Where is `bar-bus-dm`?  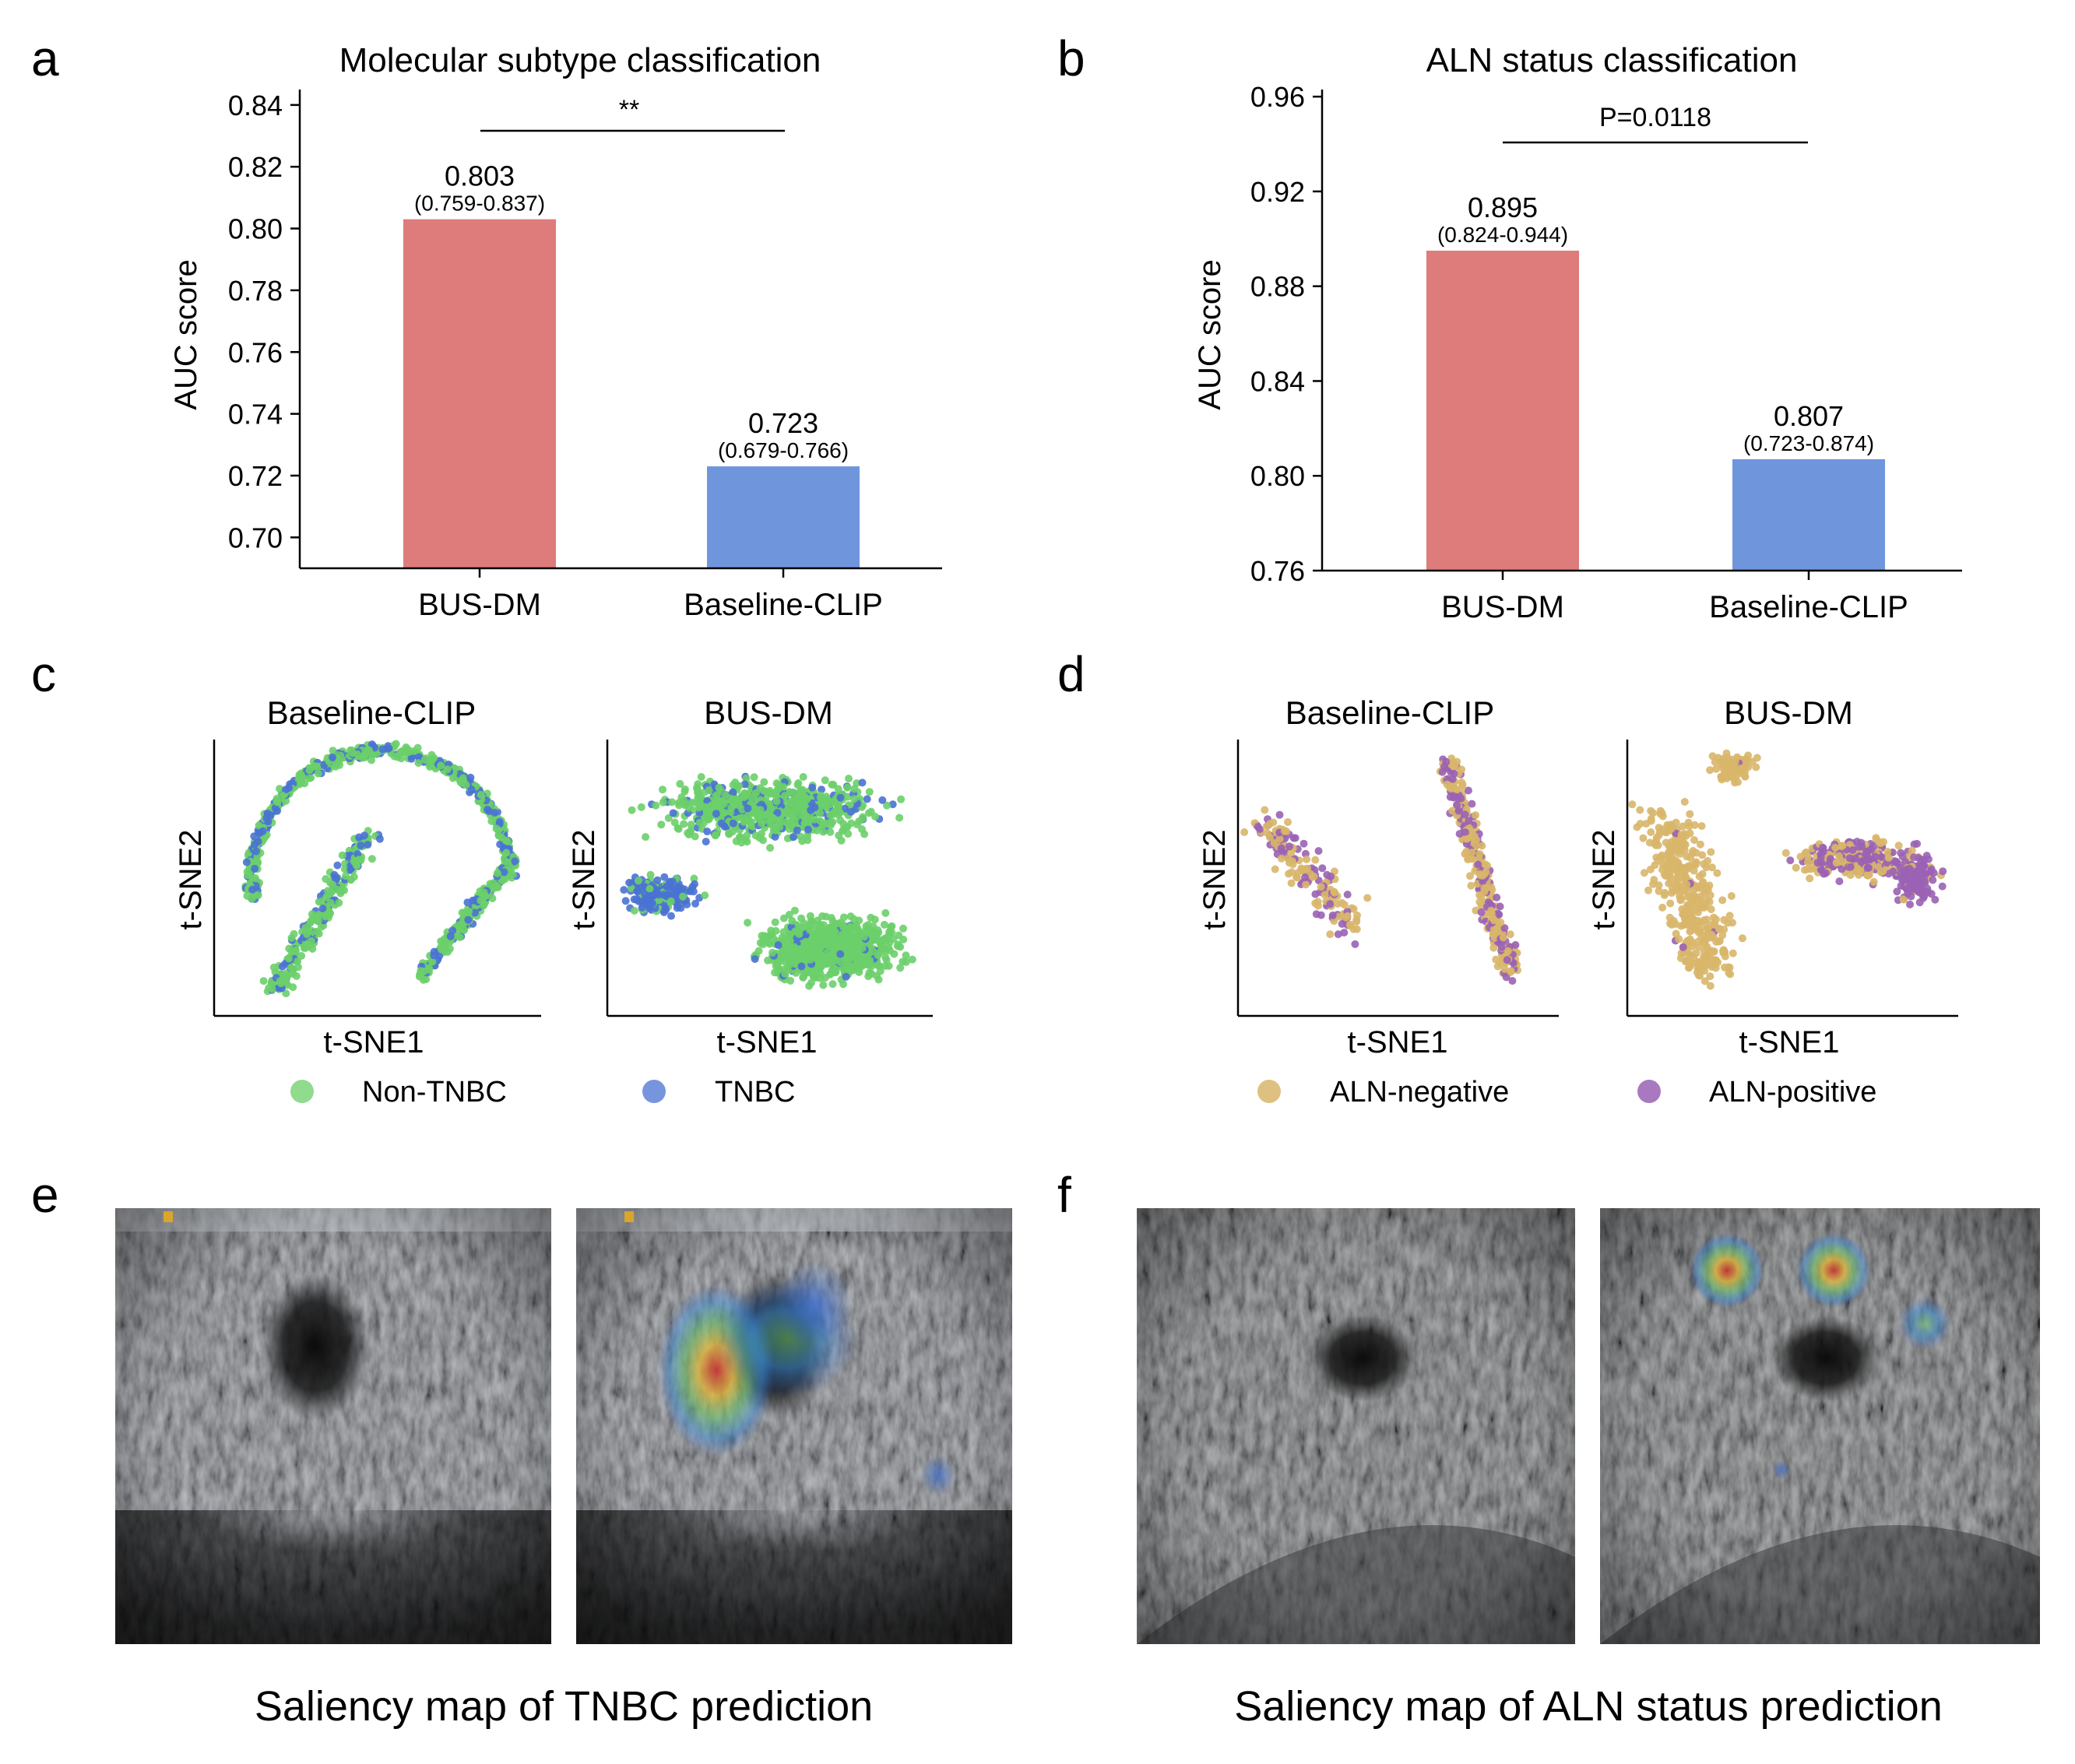 bar-bus-dm is located at coordinates (1502, 411).